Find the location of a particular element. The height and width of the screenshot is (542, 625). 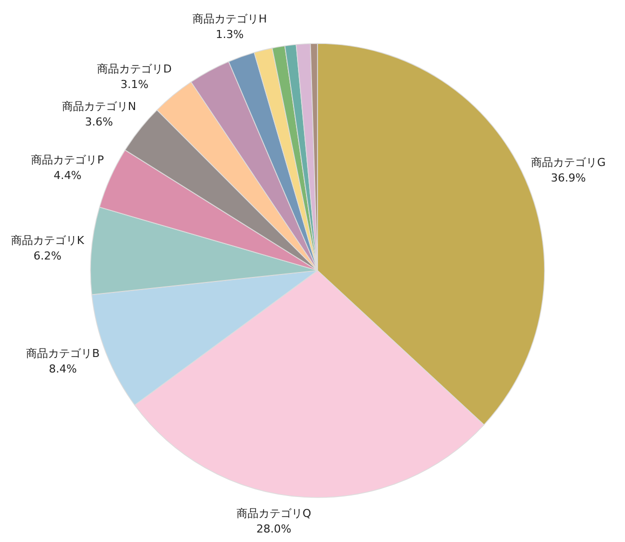

data-label: 4.4% is located at coordinates (68, 175).